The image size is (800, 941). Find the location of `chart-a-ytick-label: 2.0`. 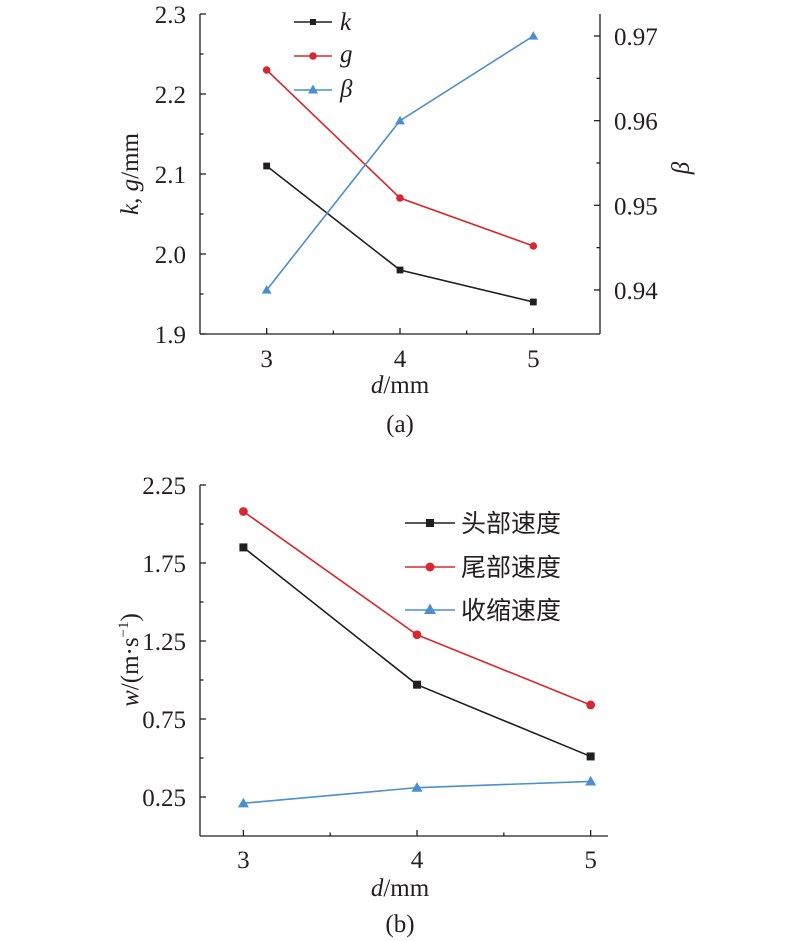

chart-a-ytick-label: 2.0 is located at coordinates (170, 255).